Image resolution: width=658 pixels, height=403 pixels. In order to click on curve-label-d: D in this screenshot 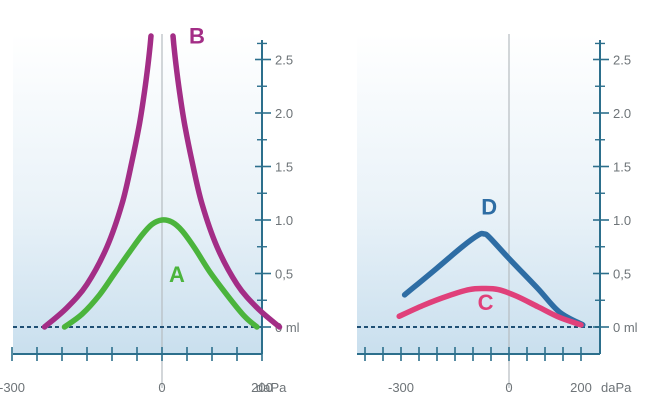, I will do `click(489, 207)`.